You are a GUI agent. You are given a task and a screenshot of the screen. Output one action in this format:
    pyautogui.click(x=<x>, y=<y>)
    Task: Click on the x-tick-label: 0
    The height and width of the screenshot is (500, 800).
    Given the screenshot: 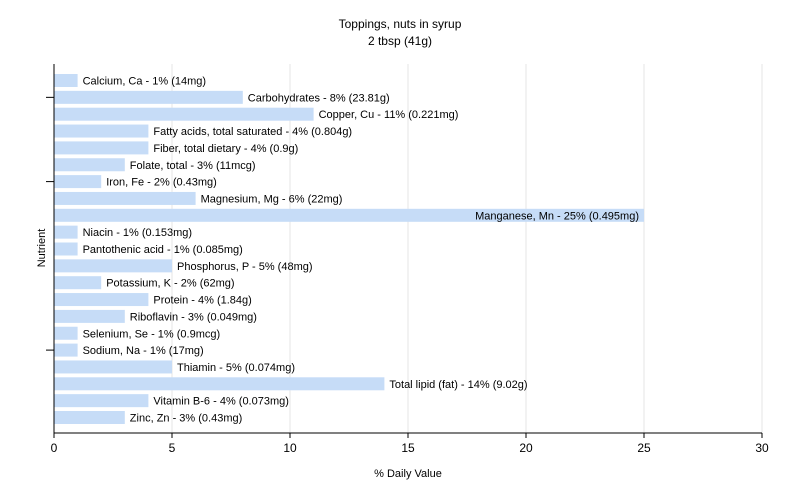 What is the action you would take?
    pyautogui.click(x=54, y=448)
    